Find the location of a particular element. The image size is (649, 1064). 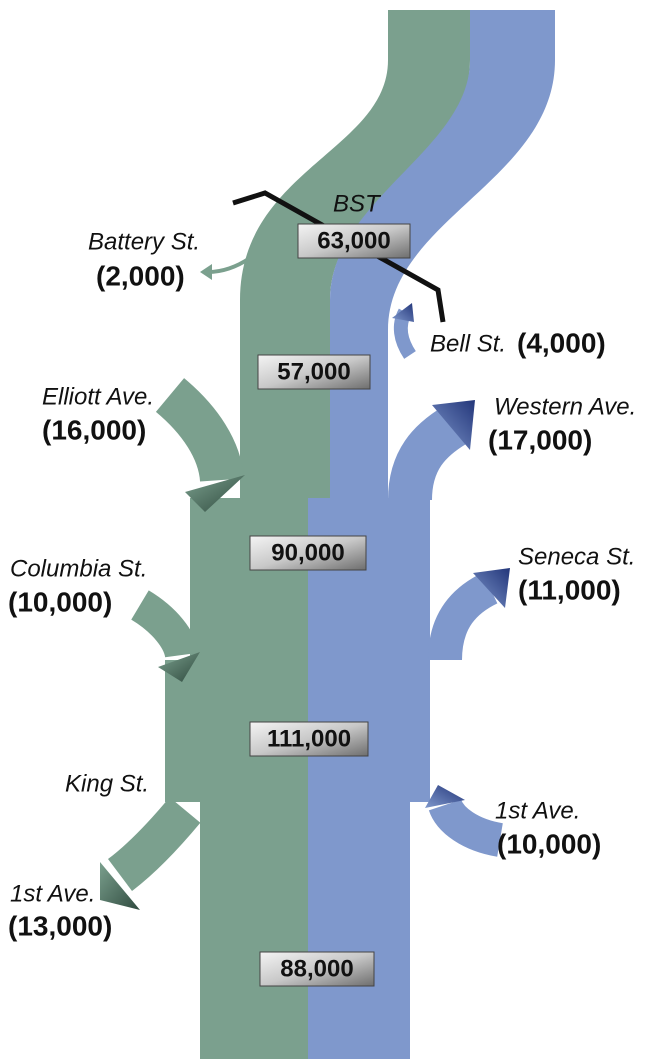

ramp-name: Bell St. is located at coordinates (468, 343).